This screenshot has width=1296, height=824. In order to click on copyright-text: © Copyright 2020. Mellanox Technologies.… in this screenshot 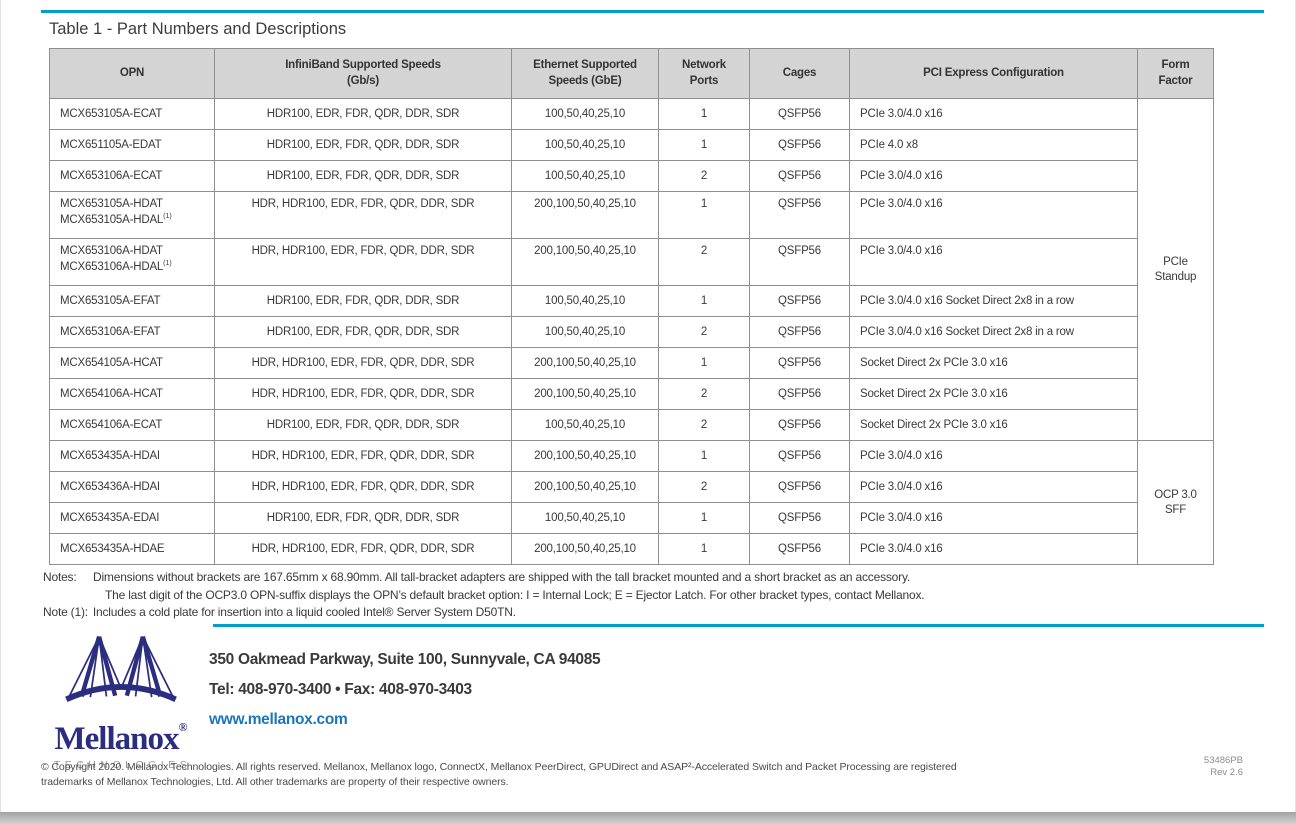, I will do `click(499, 774)`.